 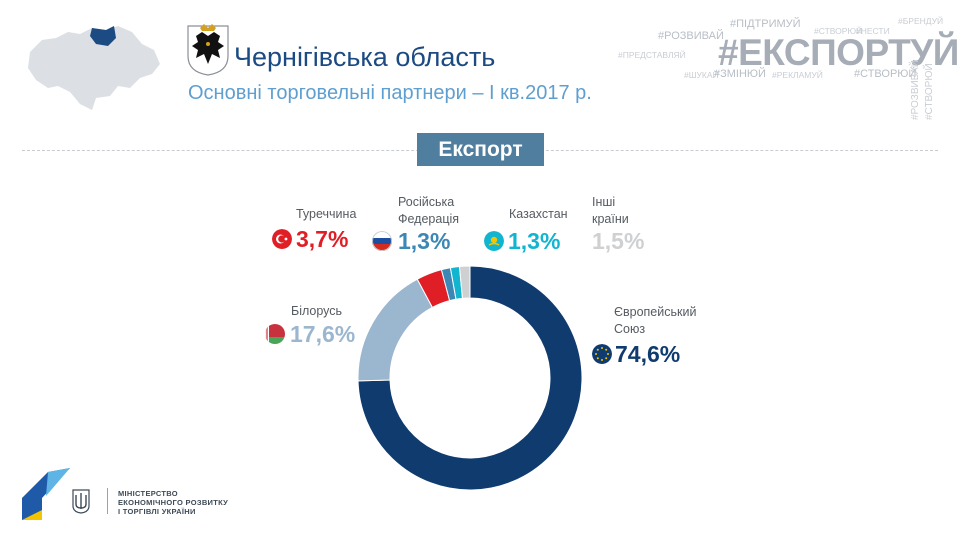 I want to click on section-label-export: Експорт, so click(x=480, y=149).